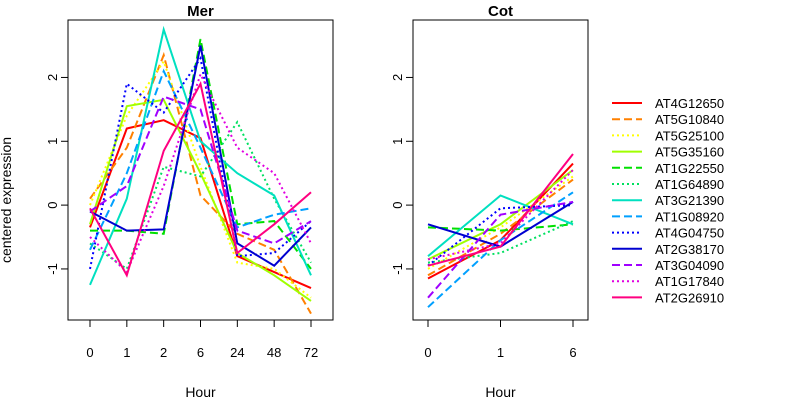 The height and width of the screenshot is (405, 800). I want to click on legend-label: AT3G21390, so click(689, 200).